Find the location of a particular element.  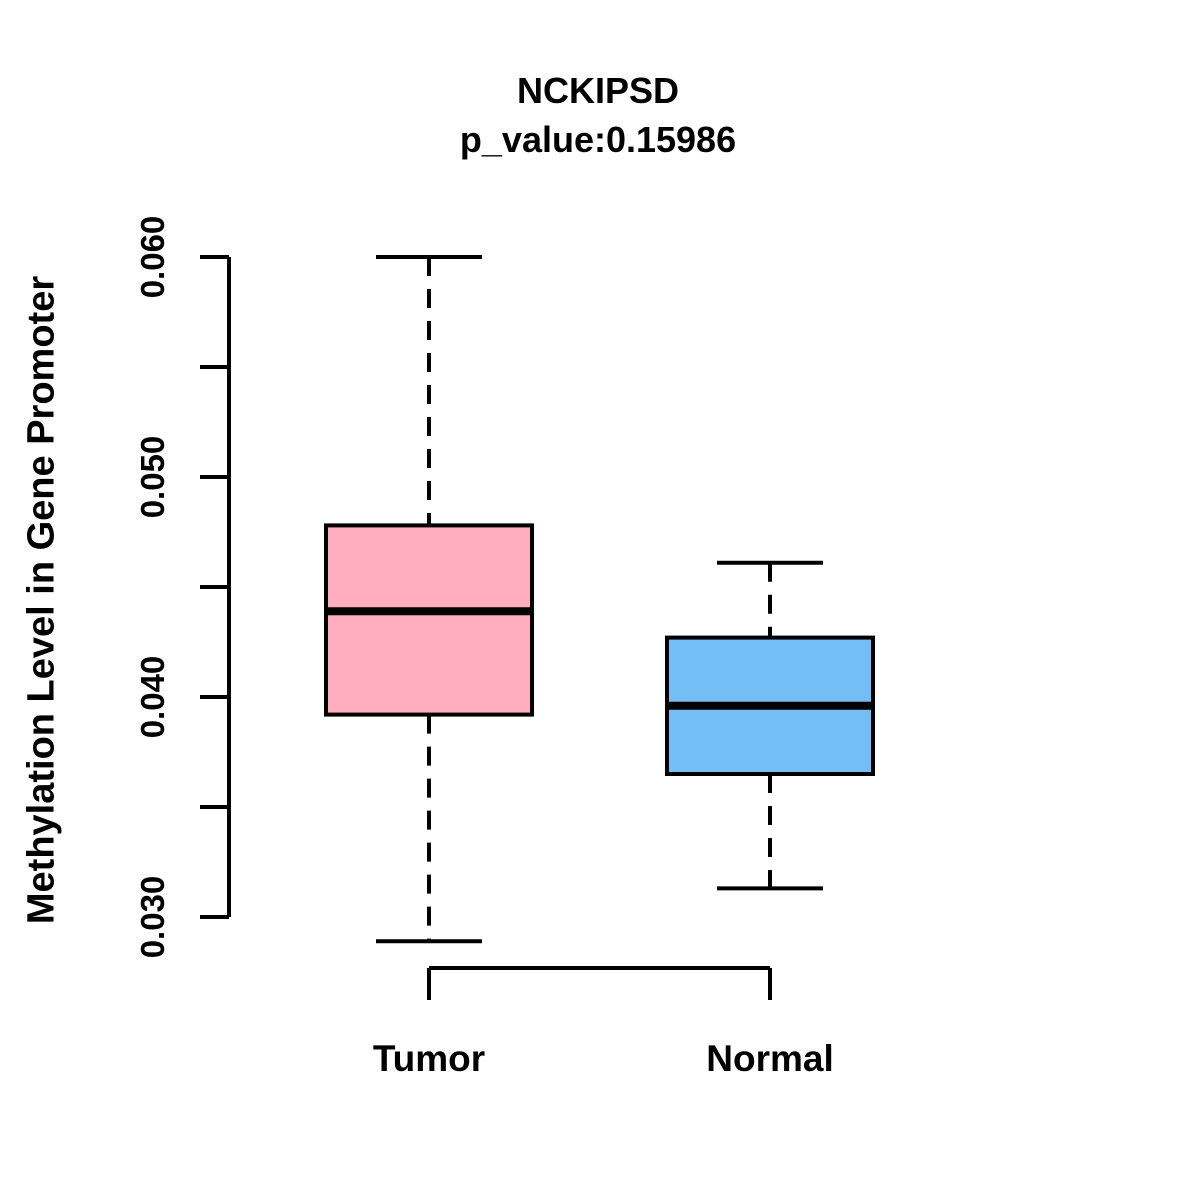

y-tick-label: 0.060 is located at coordinates (152, 257).